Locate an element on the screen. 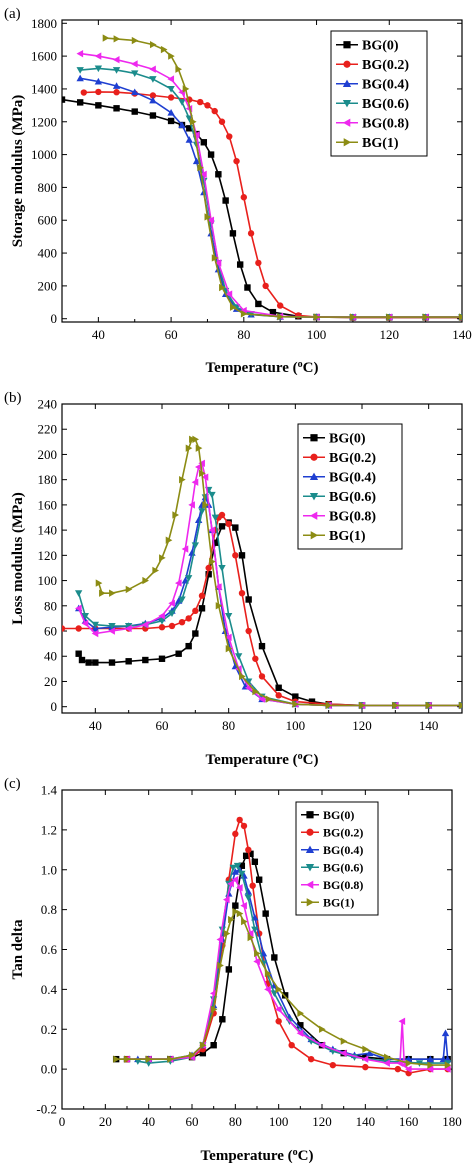 The image size is (474, 1169). series-BG(0.2) is located at coordinates (262, 610).